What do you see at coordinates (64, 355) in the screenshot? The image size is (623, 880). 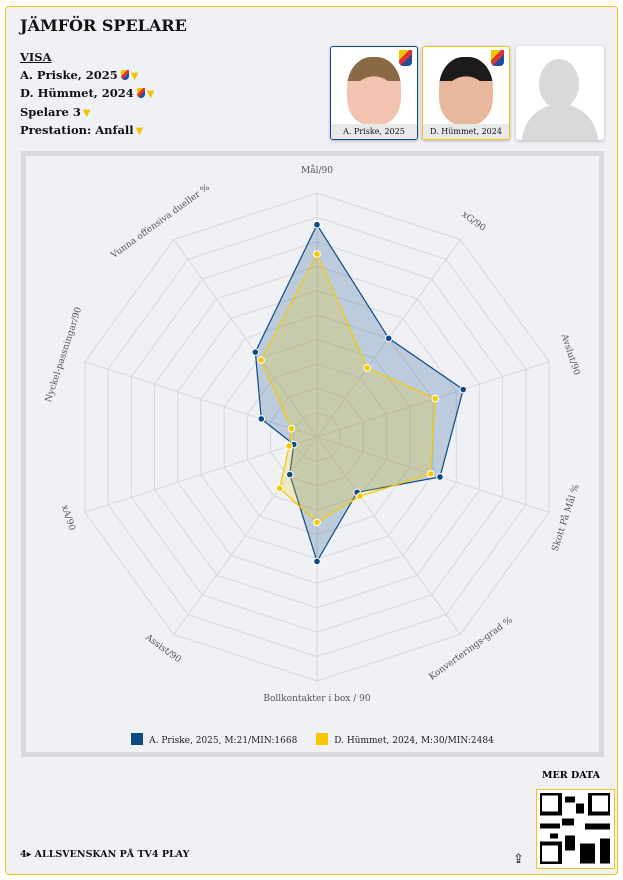 I see `axis-label: Nyckel-passningar/90` at bounding box center [64, 355].